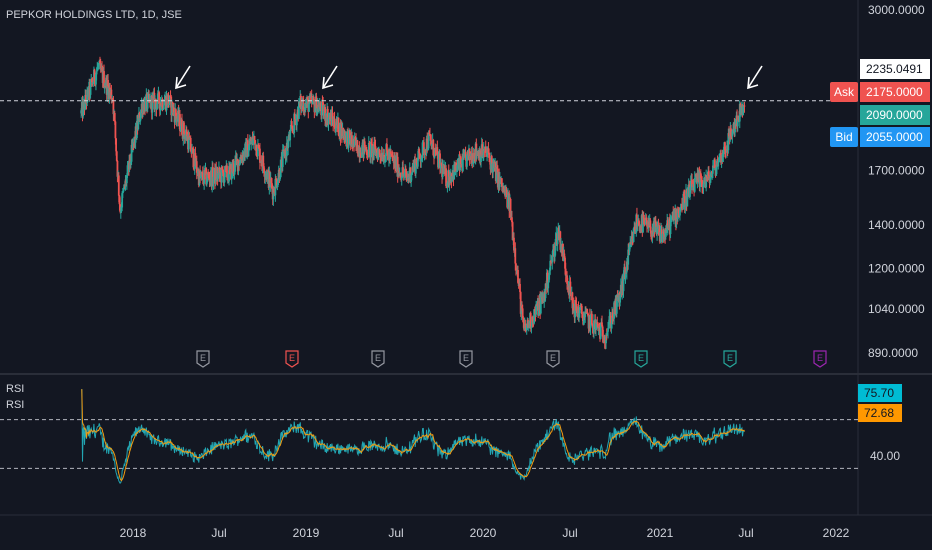 The width and height of the screenshot is (932, 550). What do you see at coordinates (836, 533) in the screenshot?
I see `time-tick-label: 2022` at bounding box center [836, 533].